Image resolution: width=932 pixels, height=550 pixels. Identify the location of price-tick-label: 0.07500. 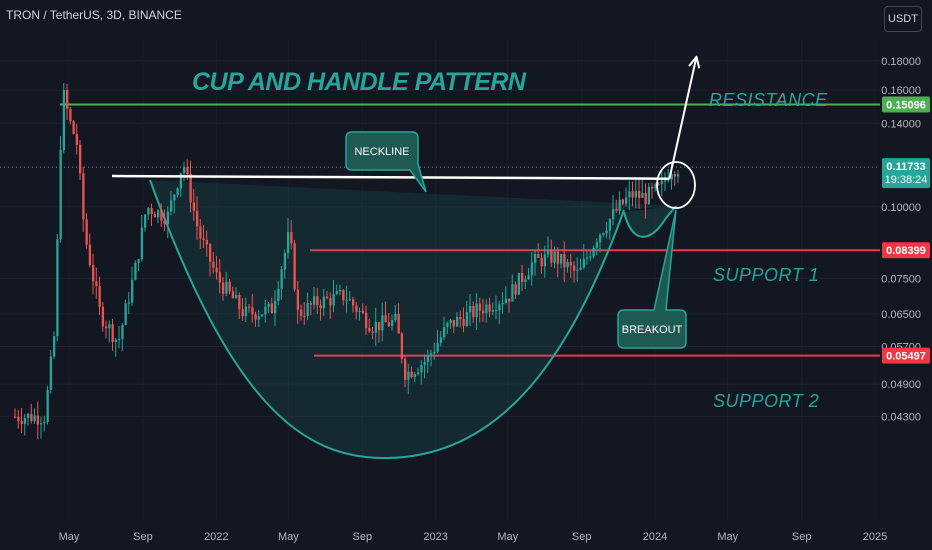
(901, 279).